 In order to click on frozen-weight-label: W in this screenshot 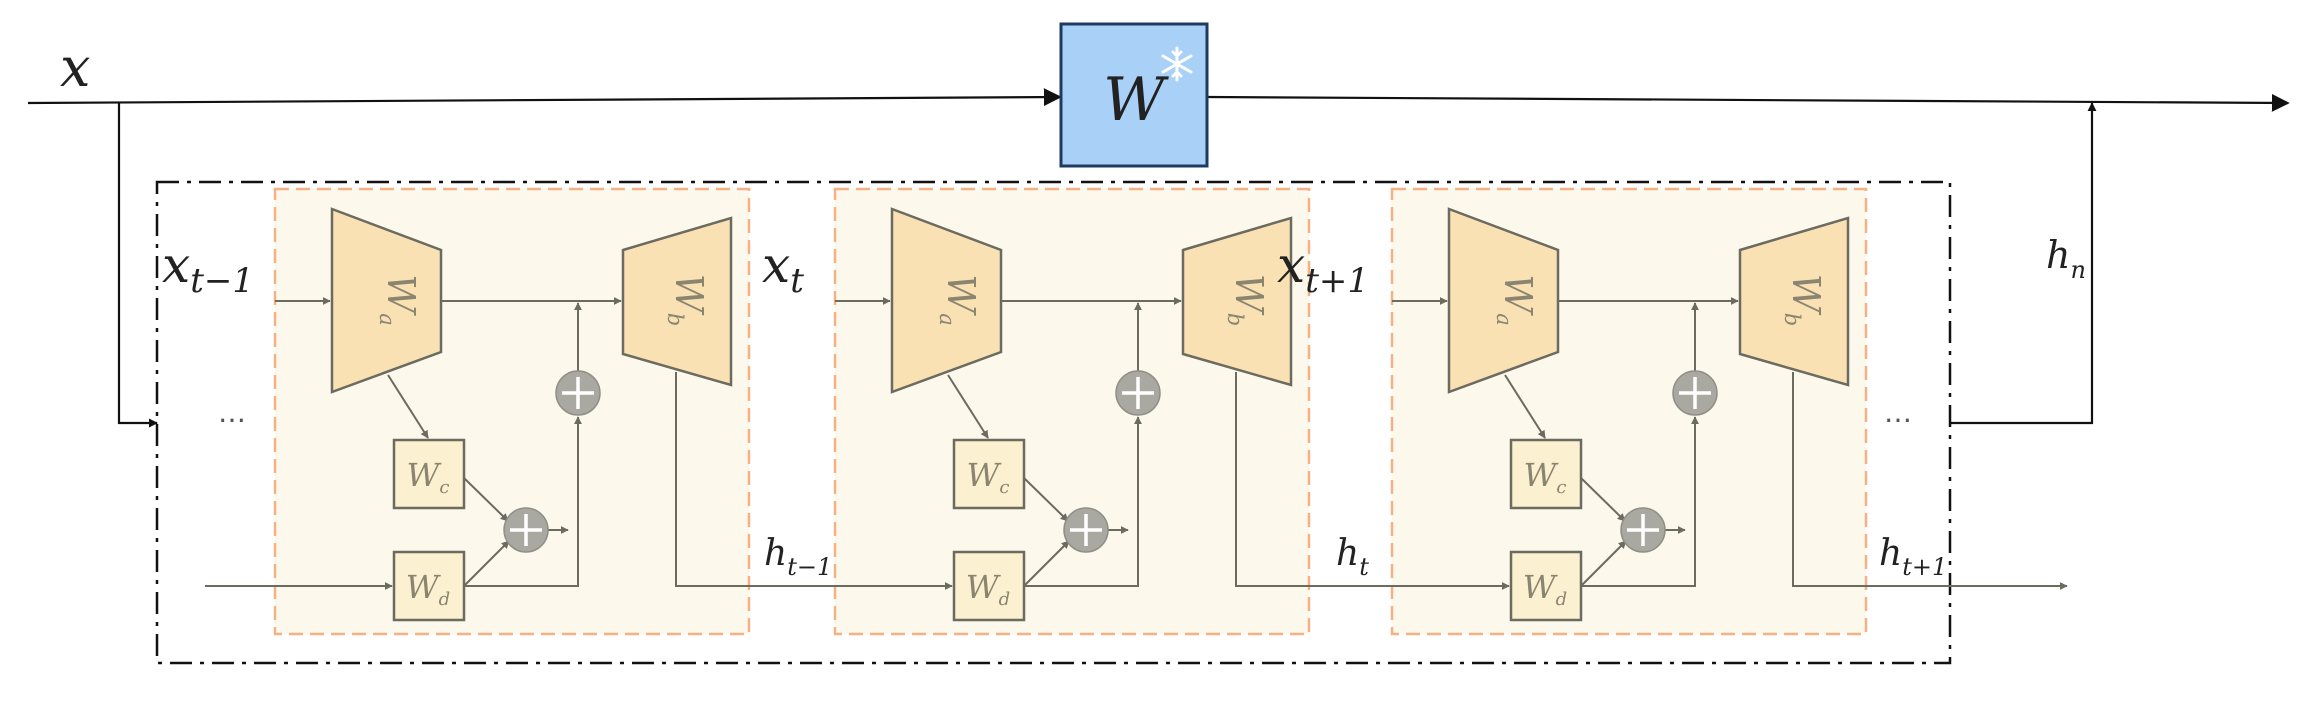, I will do `click(1136, 100)`.